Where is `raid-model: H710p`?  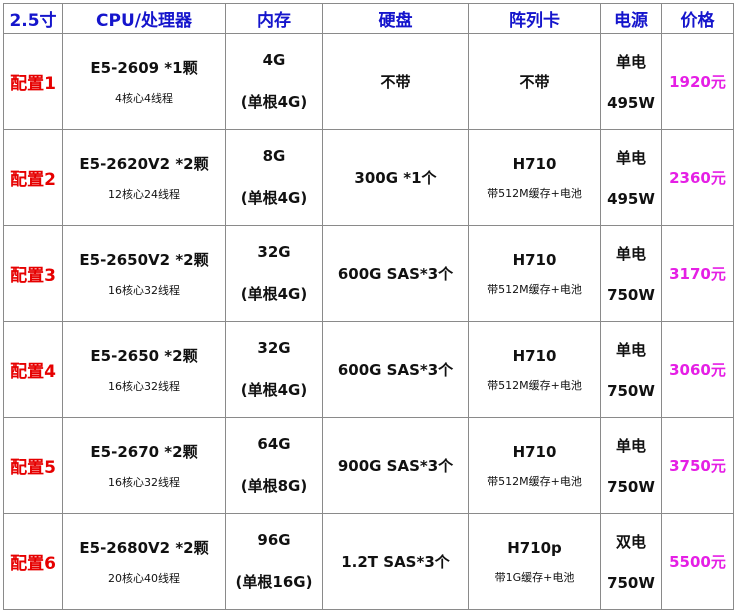
raid-model: H710p is located at coordinates (534, 547).